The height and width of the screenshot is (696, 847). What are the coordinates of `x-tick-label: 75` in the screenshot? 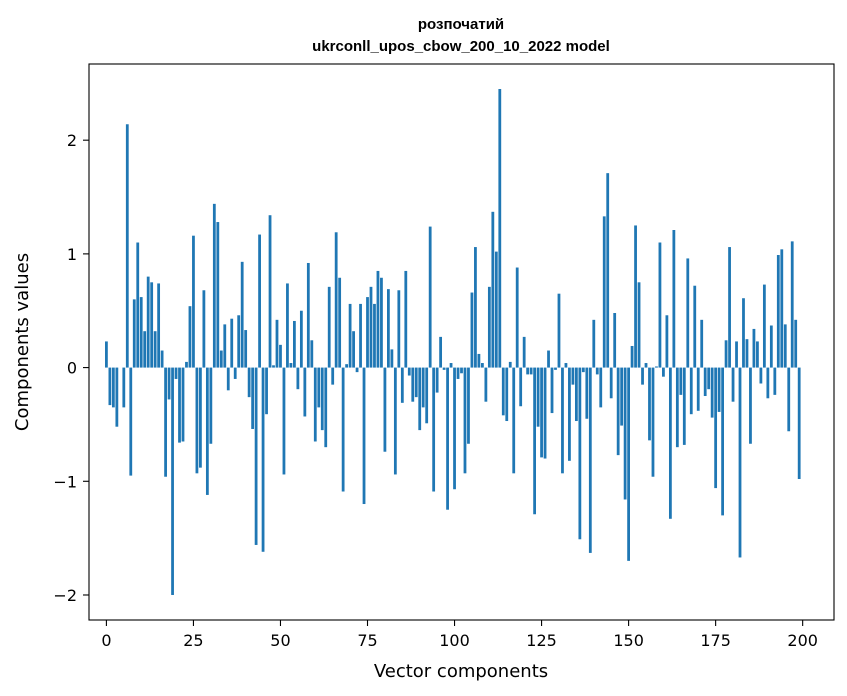 It's located at (367, 640).